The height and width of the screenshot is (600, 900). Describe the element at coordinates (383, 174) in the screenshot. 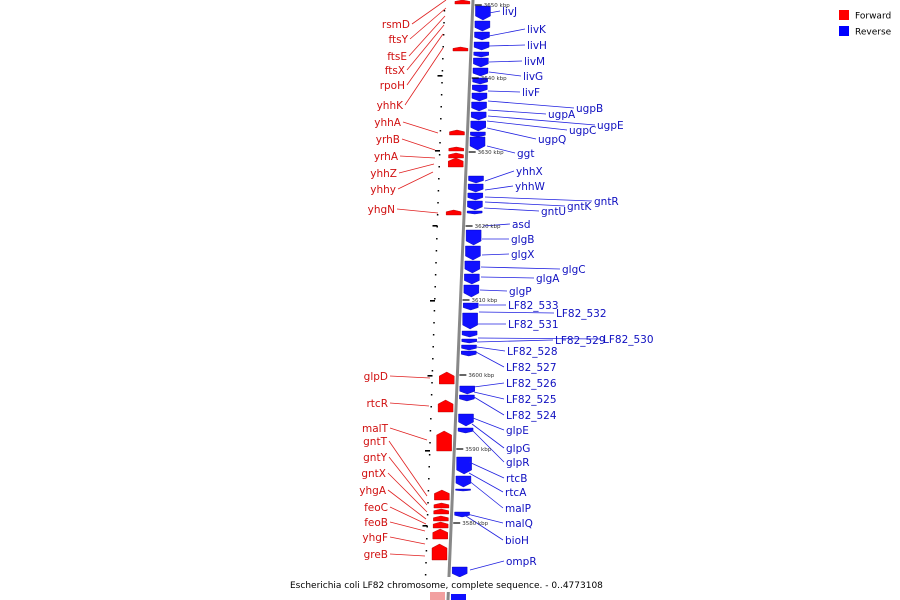

I see `gene-label-yhhz: yhhZ` at that location.